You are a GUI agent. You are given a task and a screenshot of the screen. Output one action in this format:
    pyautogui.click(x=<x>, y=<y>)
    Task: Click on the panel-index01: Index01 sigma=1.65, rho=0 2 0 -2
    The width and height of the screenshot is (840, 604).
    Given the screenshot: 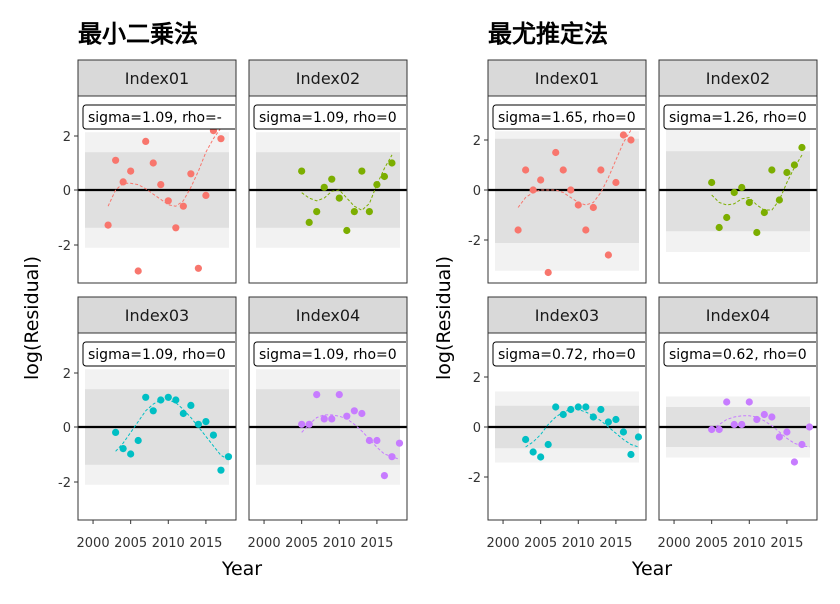 What is the action you would take?
    pyautogui.click(x=557, y=171)
    